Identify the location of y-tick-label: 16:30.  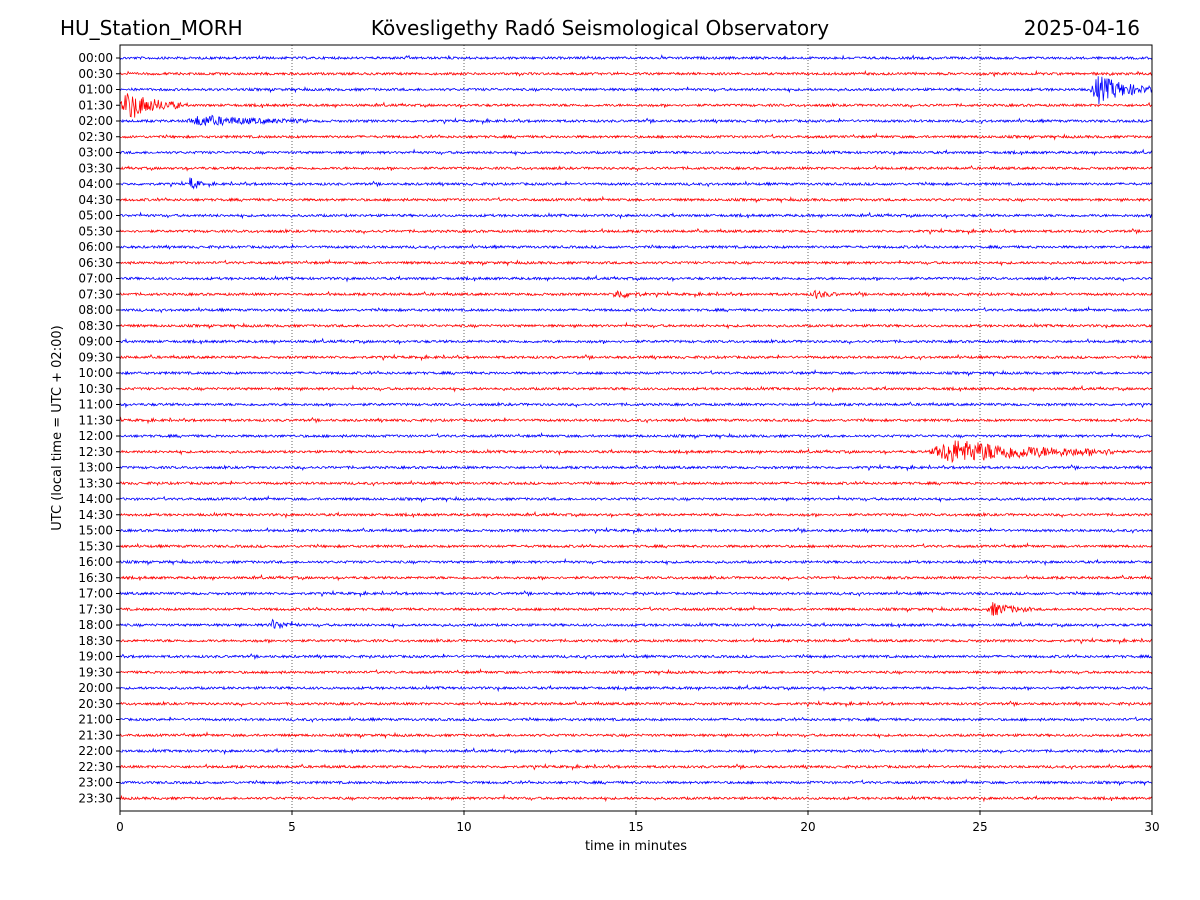
(95, 578).